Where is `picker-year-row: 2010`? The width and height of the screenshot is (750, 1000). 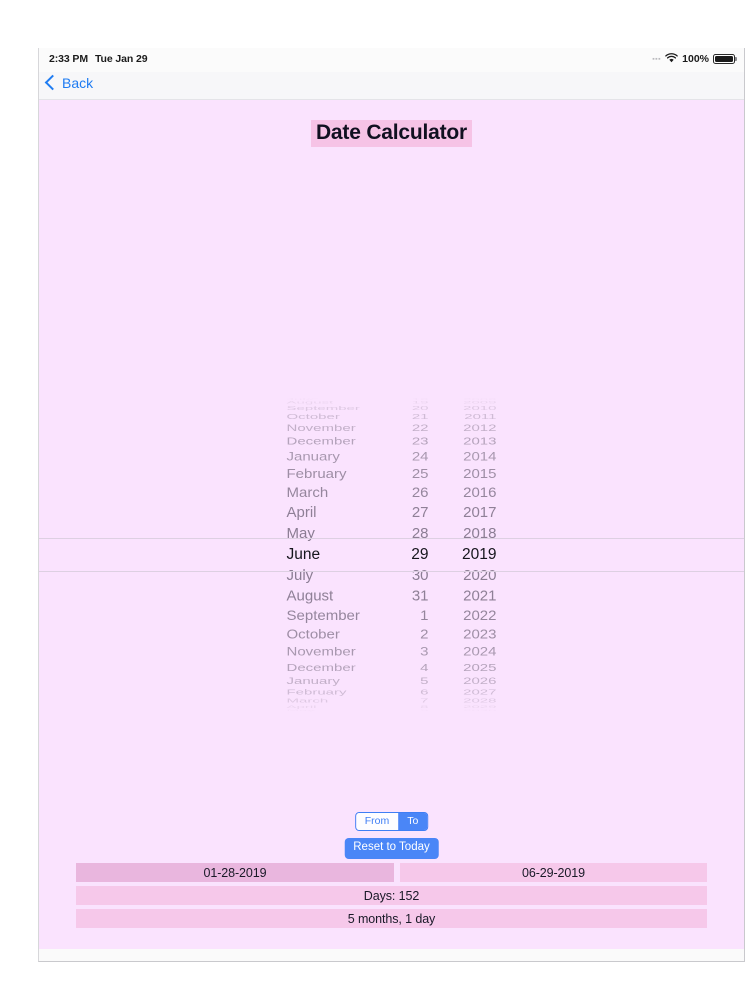
picker-year-row: 2010 is located at coordinates (463, 408).